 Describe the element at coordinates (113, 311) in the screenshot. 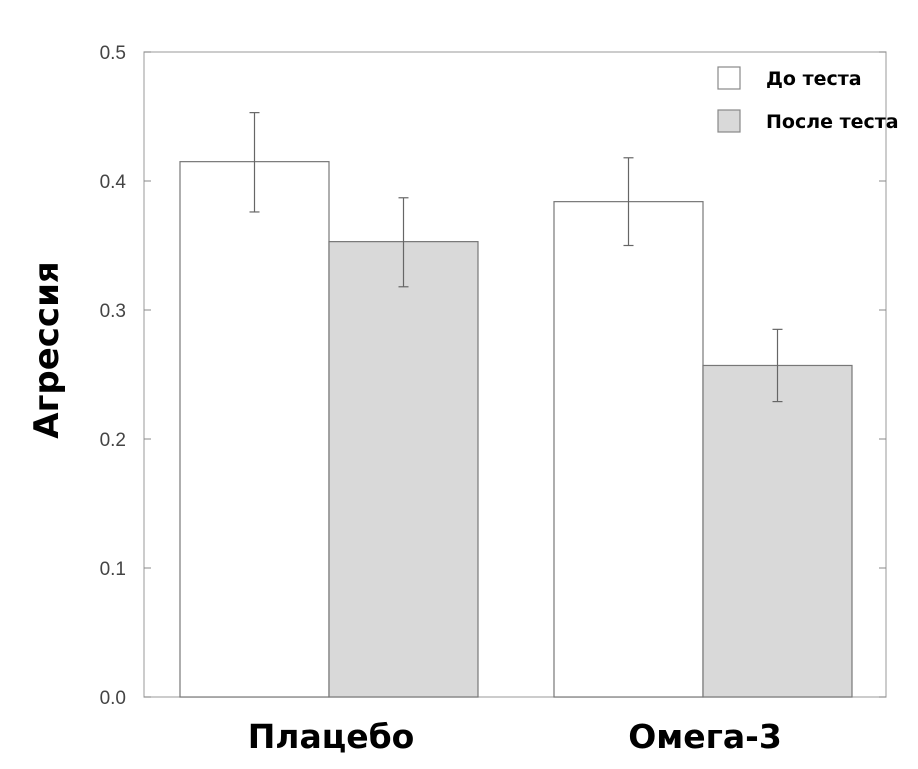

I see `y-tick-label: 0.3` at that location.